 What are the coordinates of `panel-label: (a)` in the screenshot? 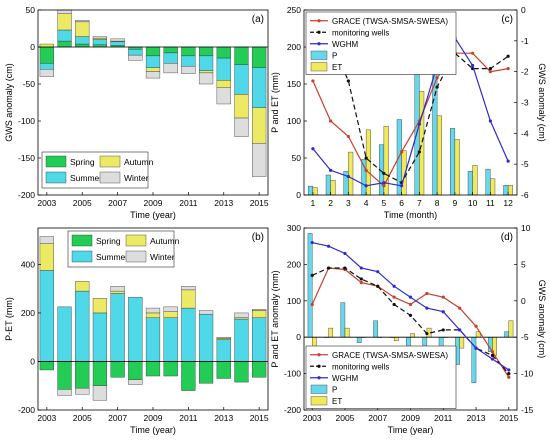 It's located at (258, 19).